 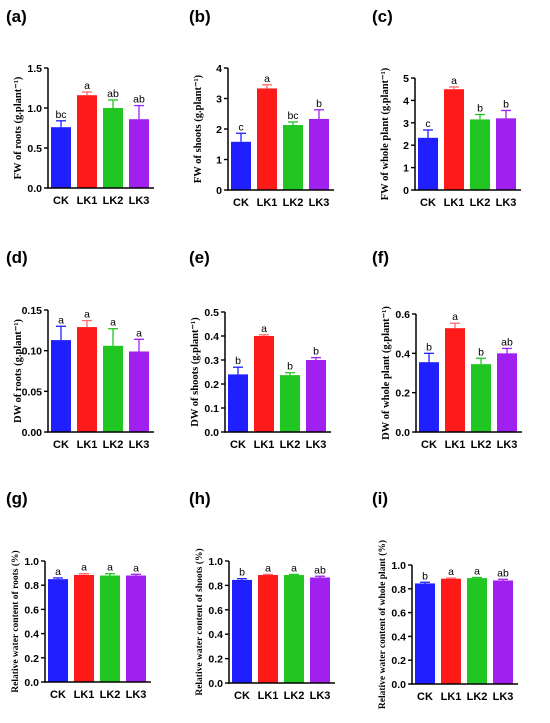 What do you see at coordinates (198, 128) in the screenshot?
I see `y-axis-label: FW of shoots (g.plant⁻¹)` at bounding box center [198, 128].